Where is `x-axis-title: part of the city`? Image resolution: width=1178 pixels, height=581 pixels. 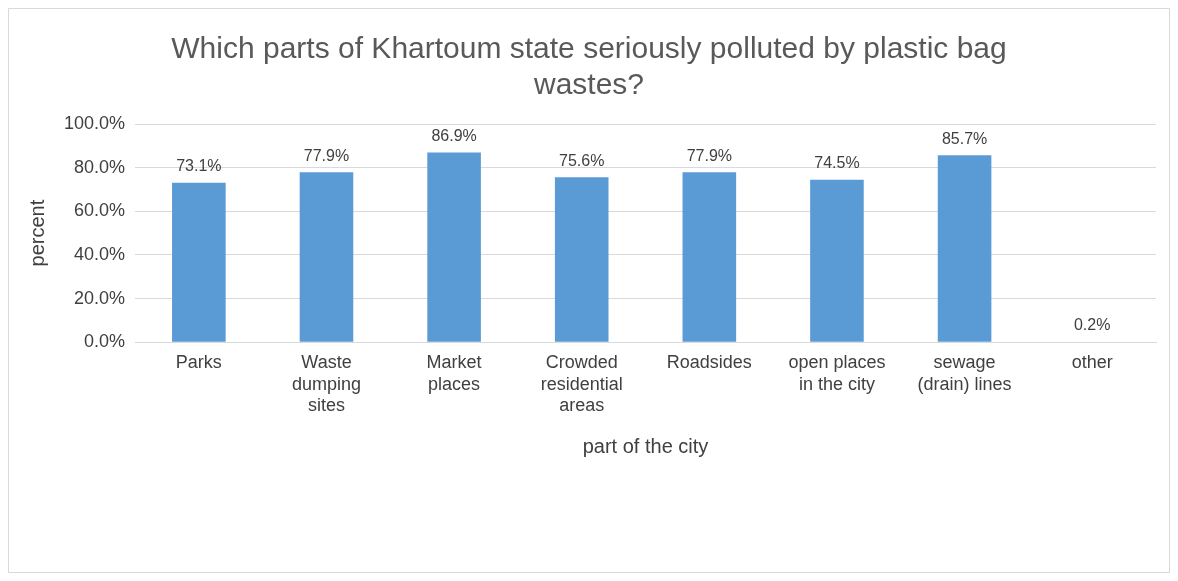 x-axis-title: part of the city is located at coordinates (645, 445).